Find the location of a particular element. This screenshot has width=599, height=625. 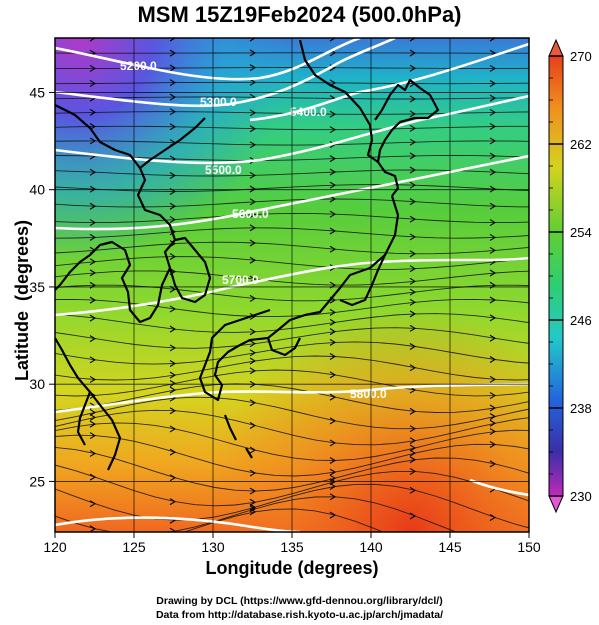

y-tick-label: 35 is located at coordinates (37, 287).